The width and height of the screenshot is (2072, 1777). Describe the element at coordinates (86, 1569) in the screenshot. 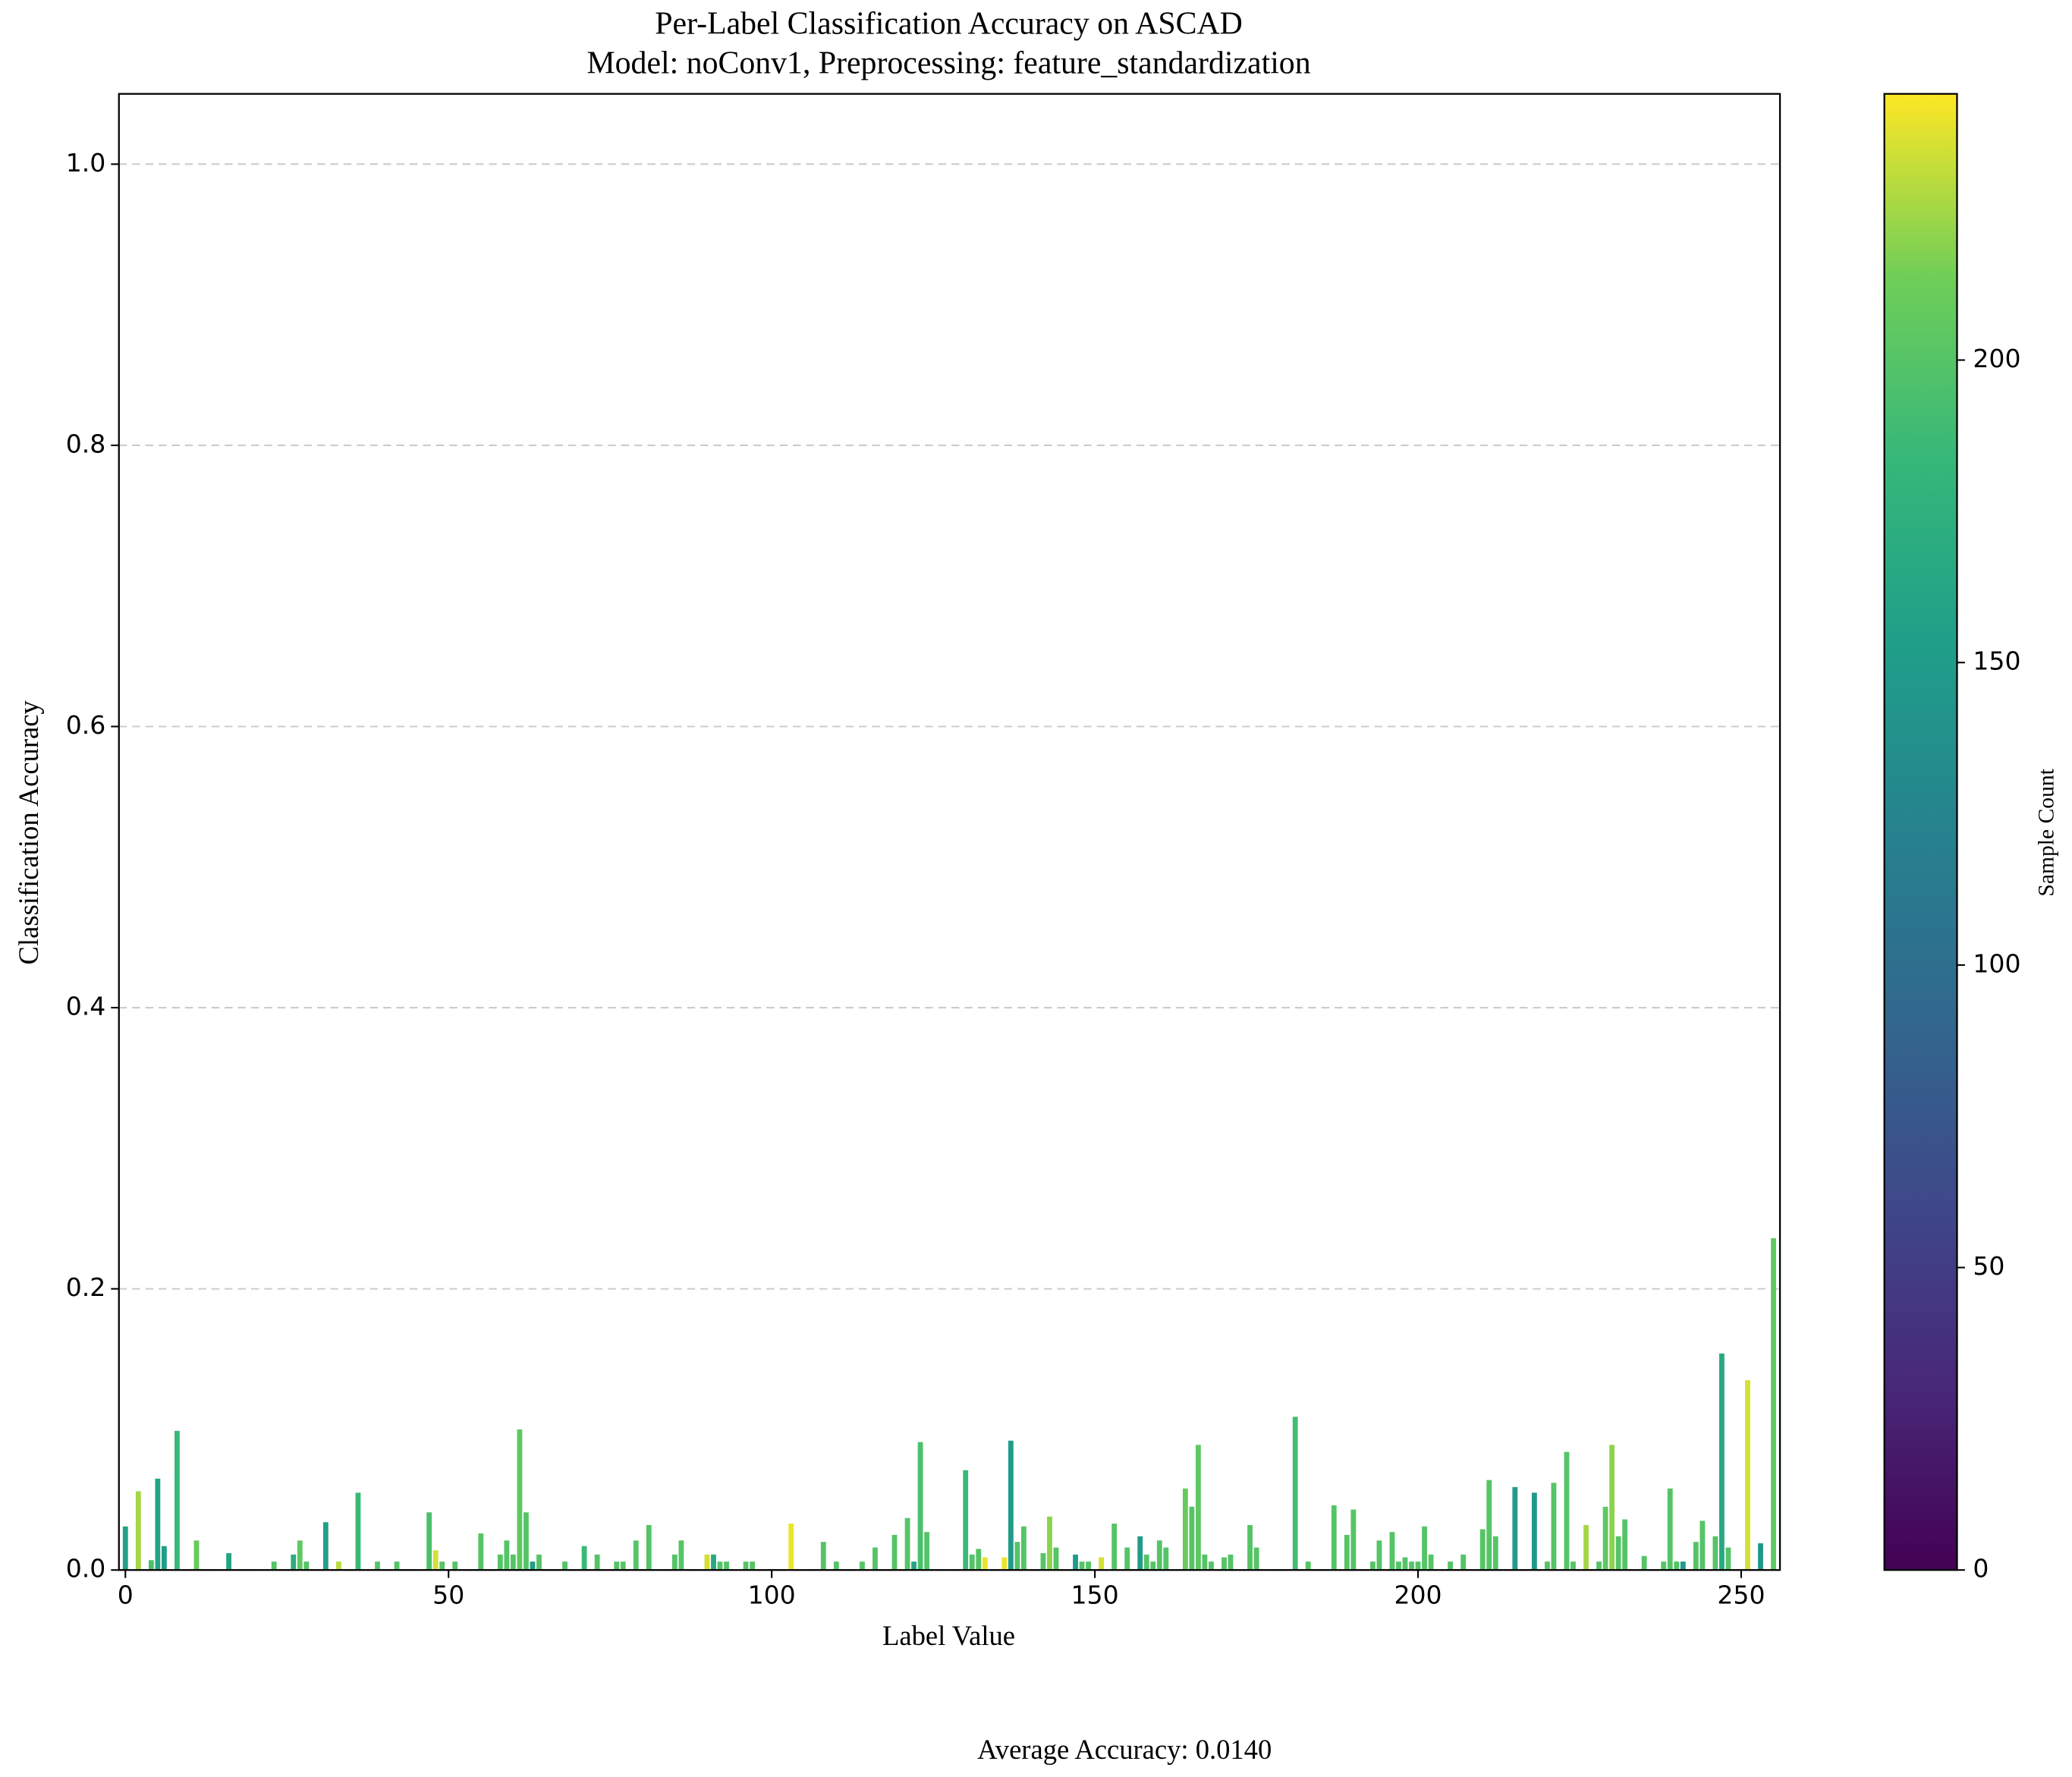

I see `y-tick-label: 0.0` at that location.